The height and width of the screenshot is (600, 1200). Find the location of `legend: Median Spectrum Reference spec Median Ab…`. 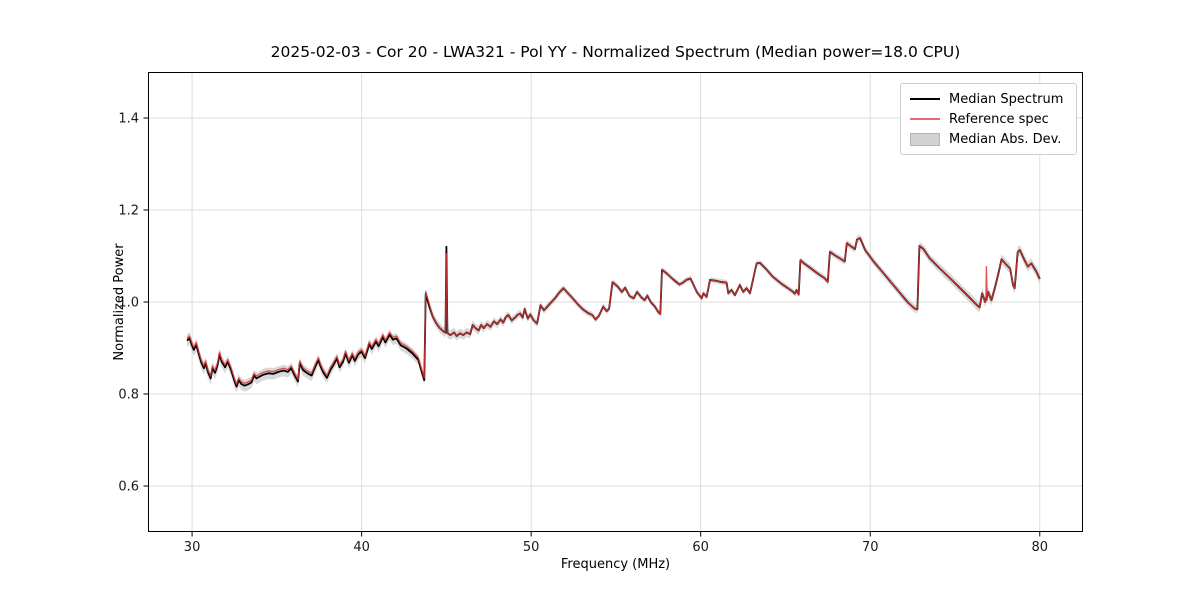

legend: Median Spectrum Reference spec Median Ab… is located at coordinates (988, 119).